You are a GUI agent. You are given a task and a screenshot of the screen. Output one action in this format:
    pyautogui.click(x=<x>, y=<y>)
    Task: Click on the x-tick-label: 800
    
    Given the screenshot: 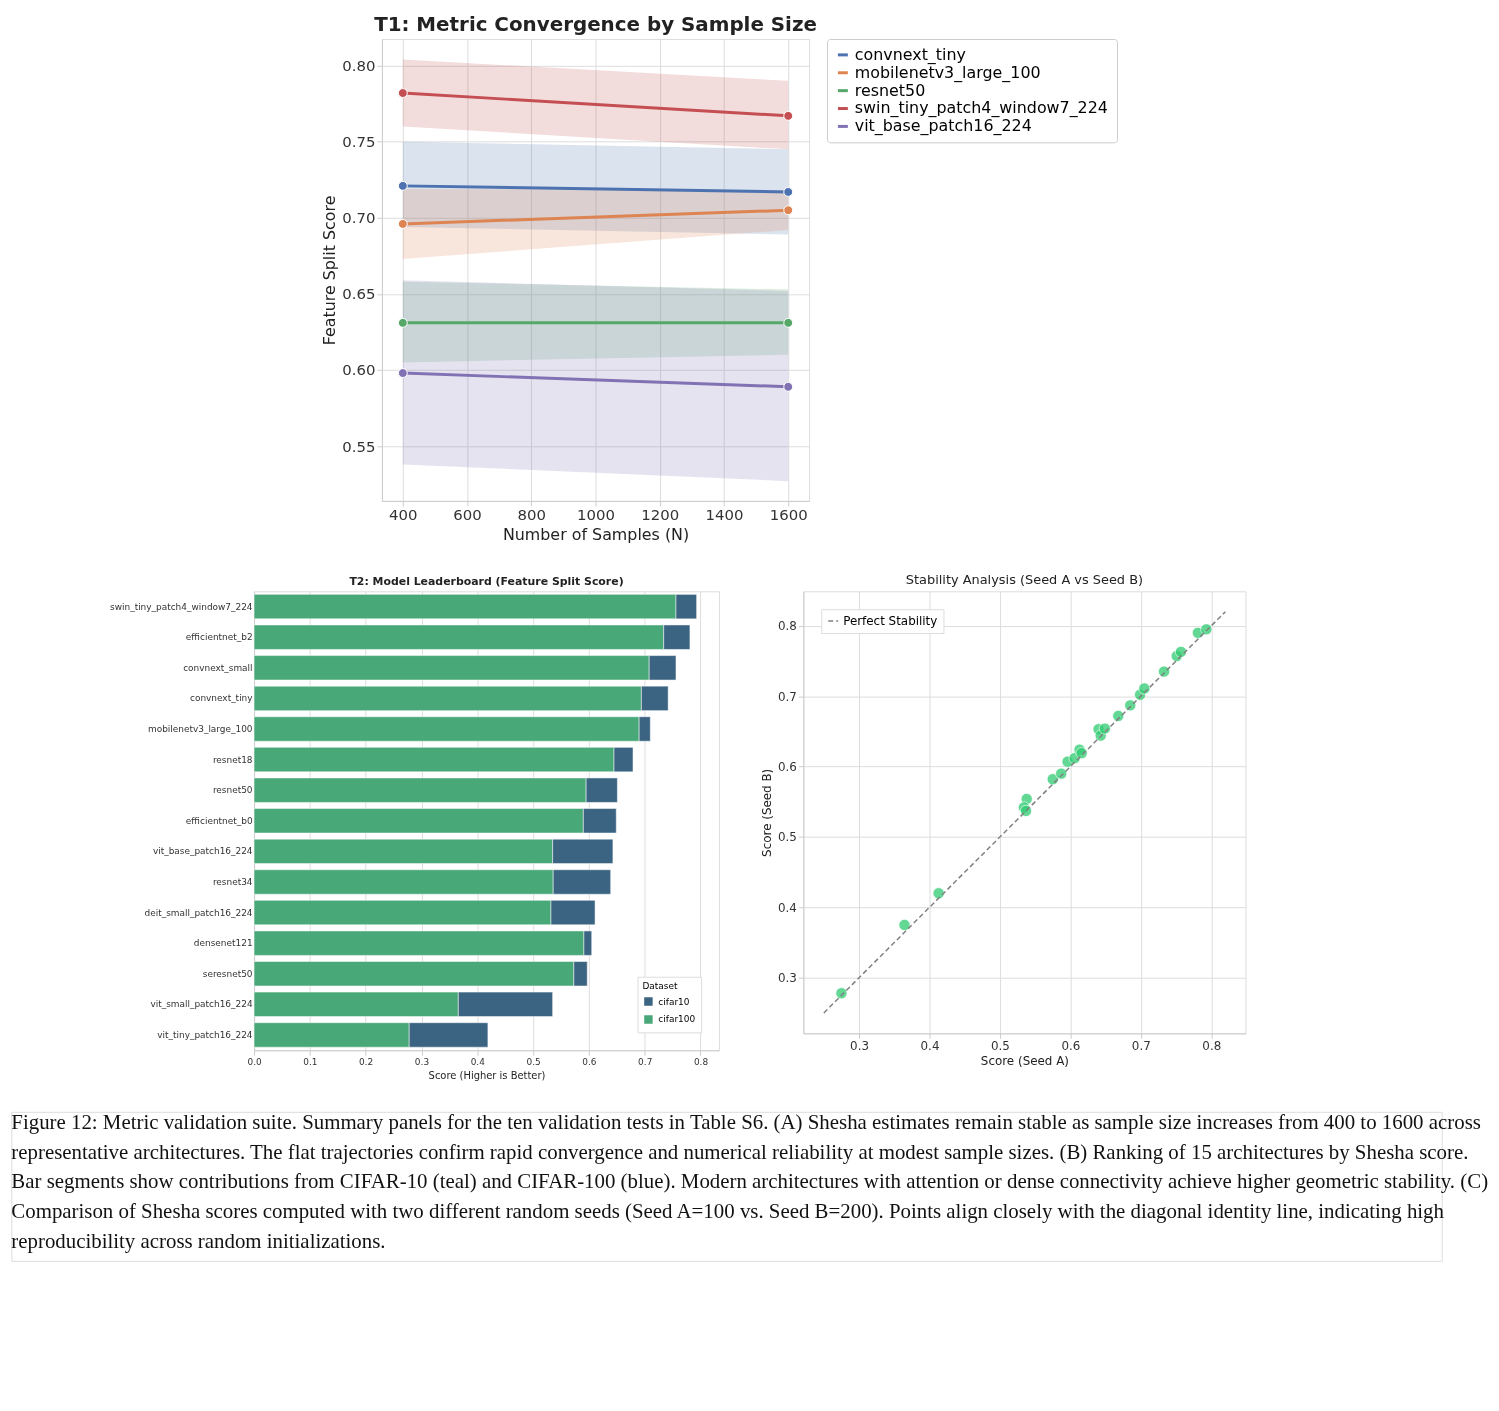 What is the action you would take?
    pyautogui.click(x=531, y=515)
    